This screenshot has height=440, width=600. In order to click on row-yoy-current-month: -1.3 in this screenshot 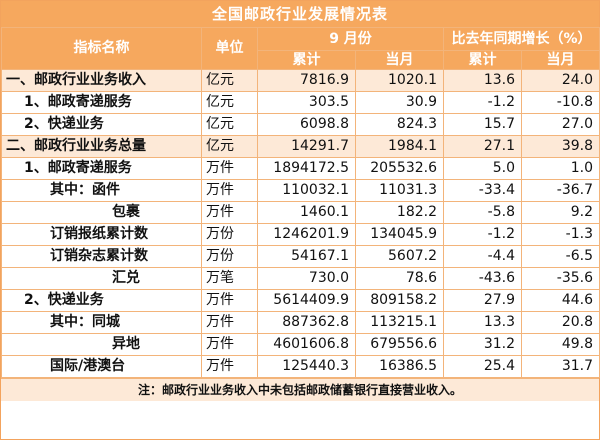, I will do `click(560, 234)`.